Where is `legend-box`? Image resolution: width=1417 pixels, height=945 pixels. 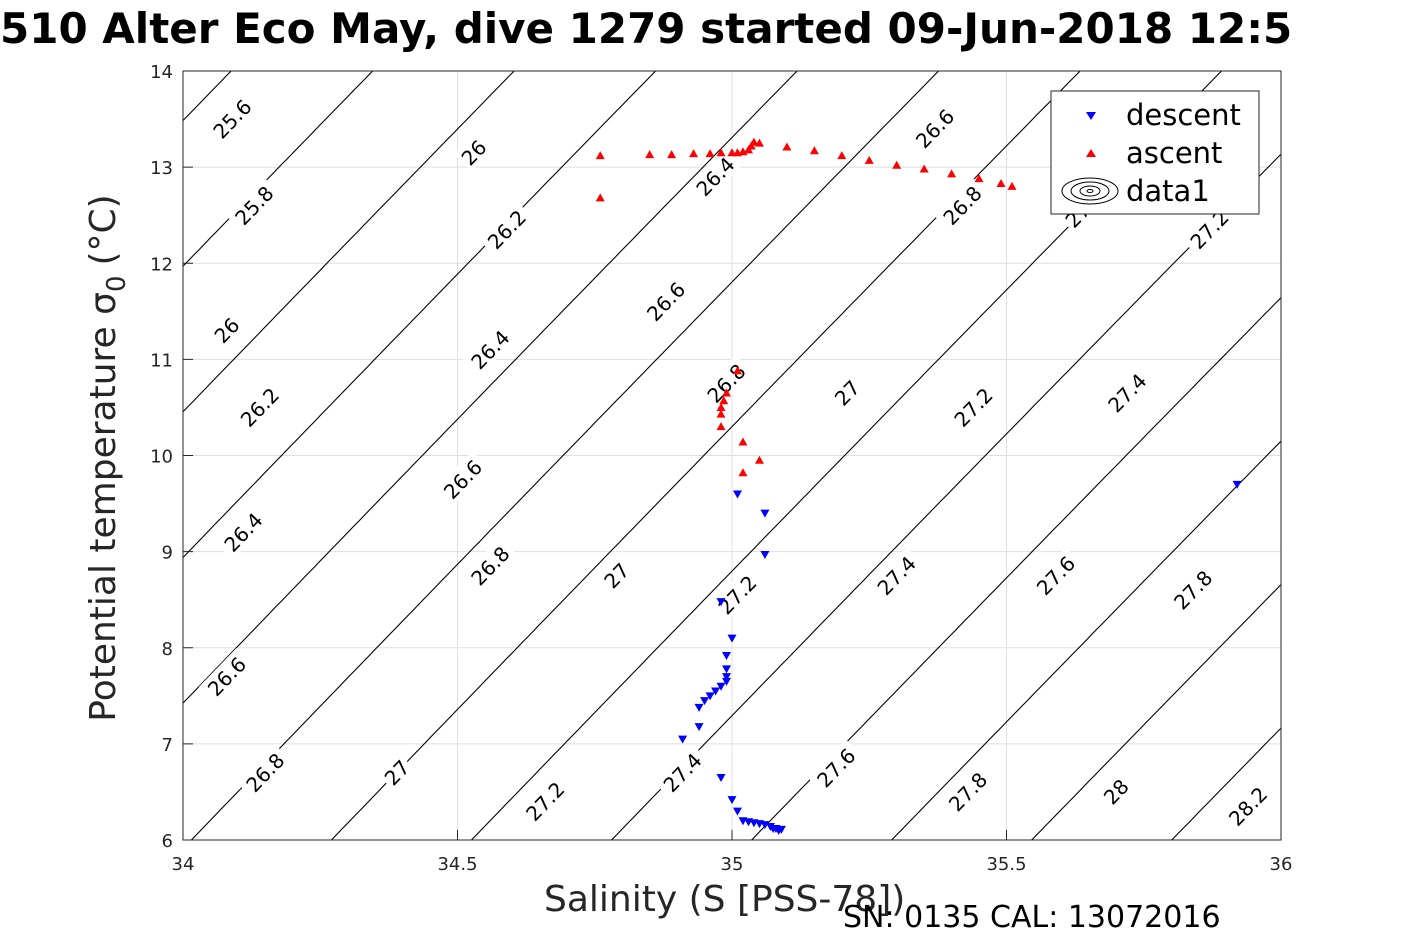 legend-box is located at coordinates (1155, 152).